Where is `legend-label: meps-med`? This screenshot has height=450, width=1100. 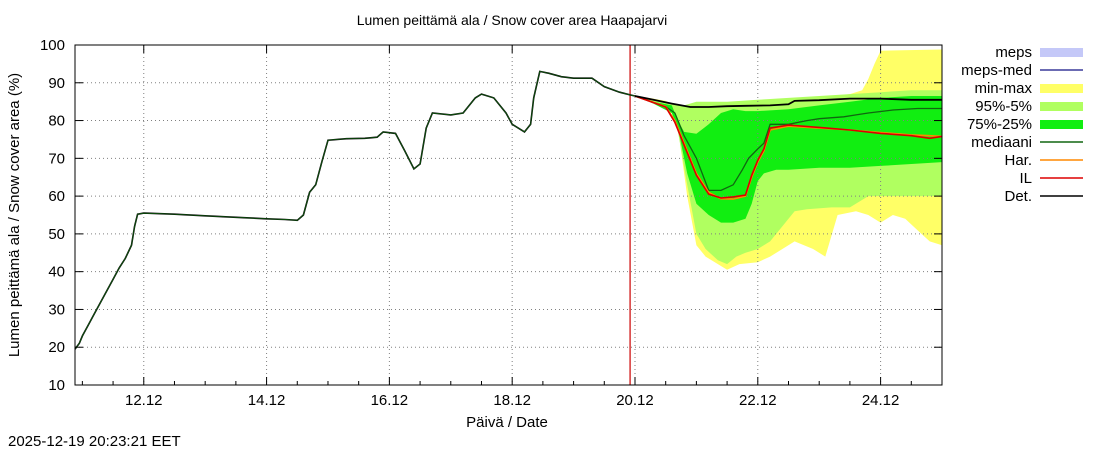
legend-label: meps-med is located at coordinates (996, 70).